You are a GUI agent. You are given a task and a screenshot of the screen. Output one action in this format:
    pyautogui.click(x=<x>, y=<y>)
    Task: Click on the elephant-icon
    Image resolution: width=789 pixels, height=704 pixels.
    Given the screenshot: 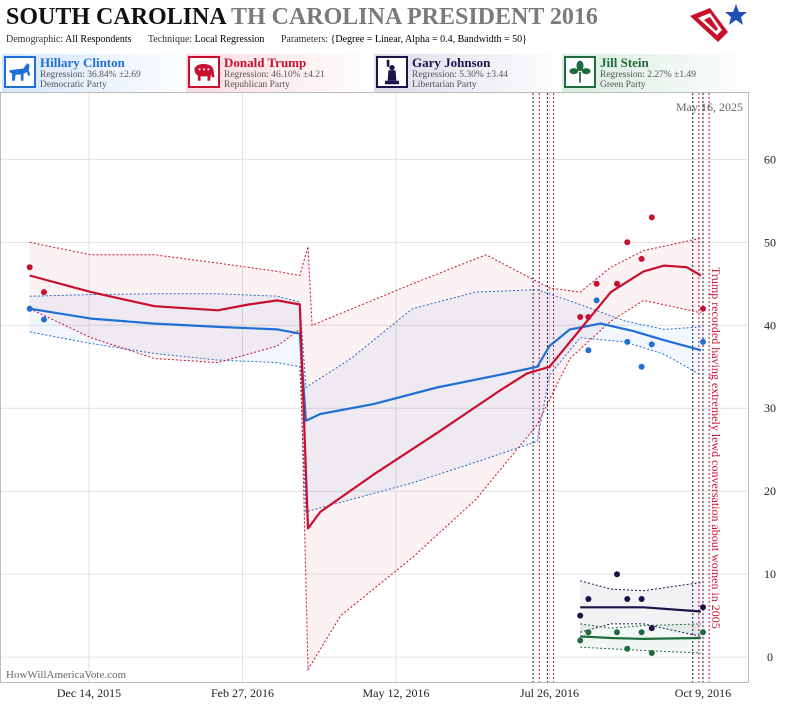 What is the action you would take?
    pyautogui.click(x=204, y=72)
    